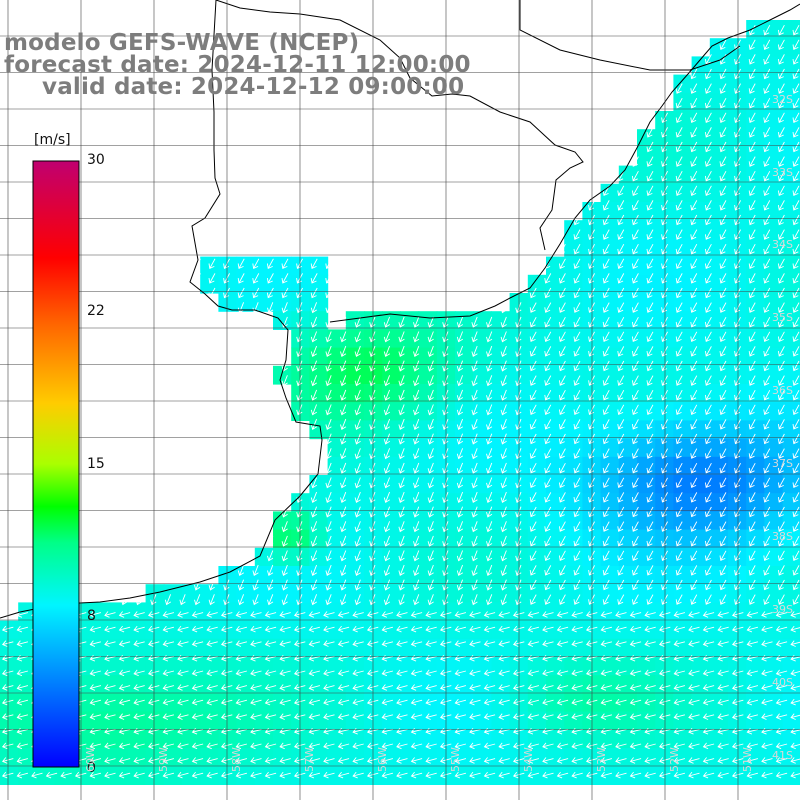 The image size is (800, 800). Describe the element at coordinates (90, 759) in the screenshot. I see `lon-label: 60W` at that location.